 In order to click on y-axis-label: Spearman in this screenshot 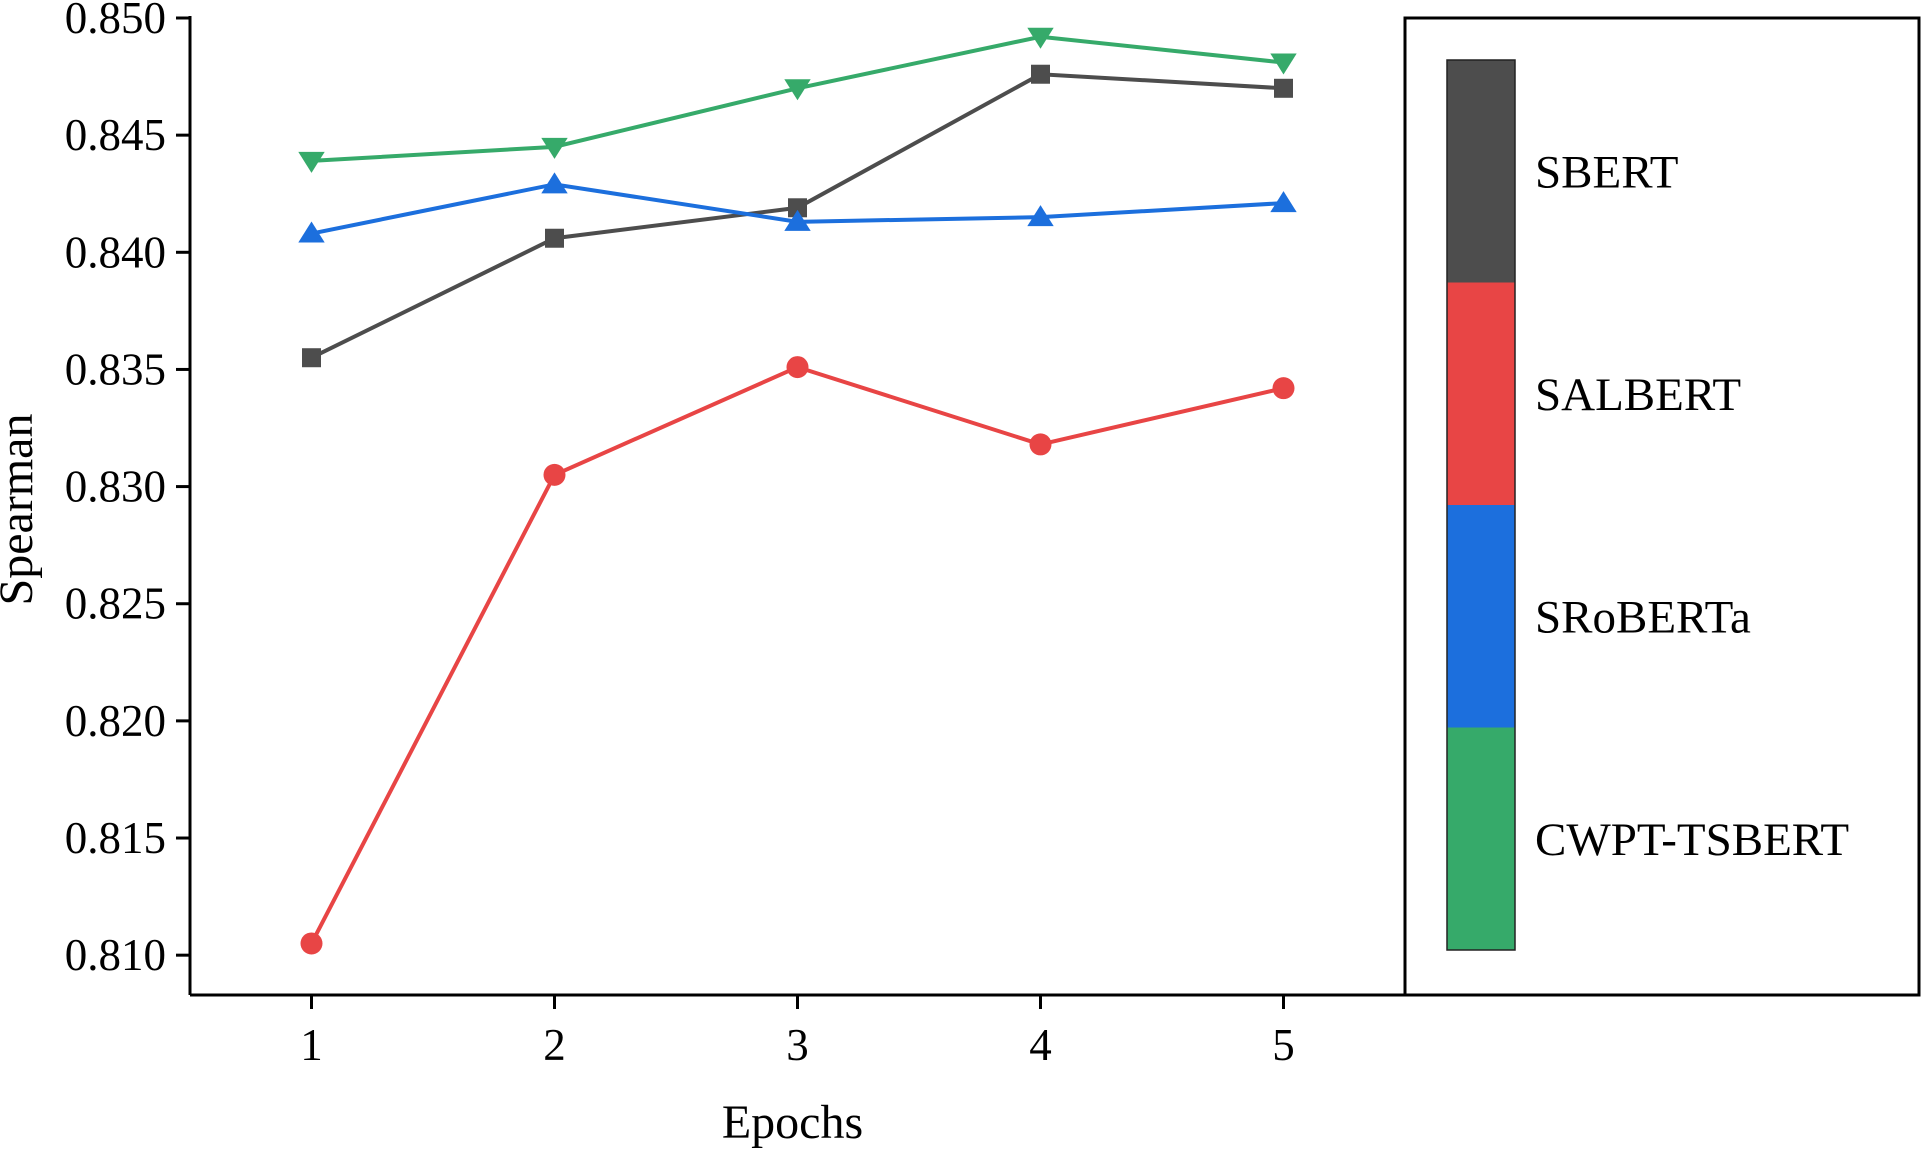, I will do `click(21, 510)`.